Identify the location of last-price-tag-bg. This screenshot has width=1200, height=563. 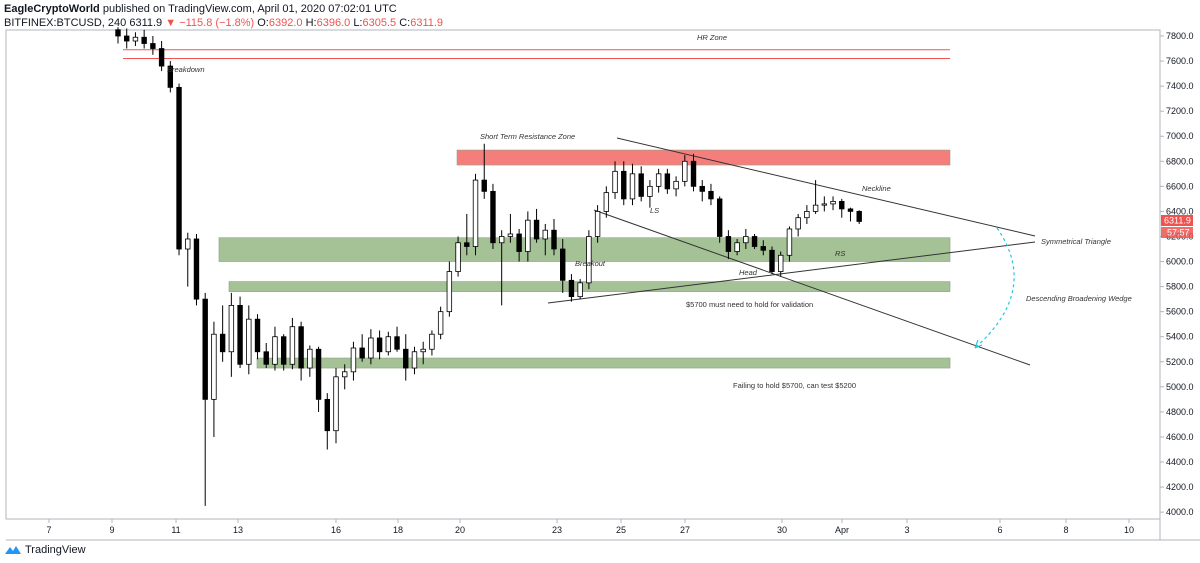
(1177, 220).